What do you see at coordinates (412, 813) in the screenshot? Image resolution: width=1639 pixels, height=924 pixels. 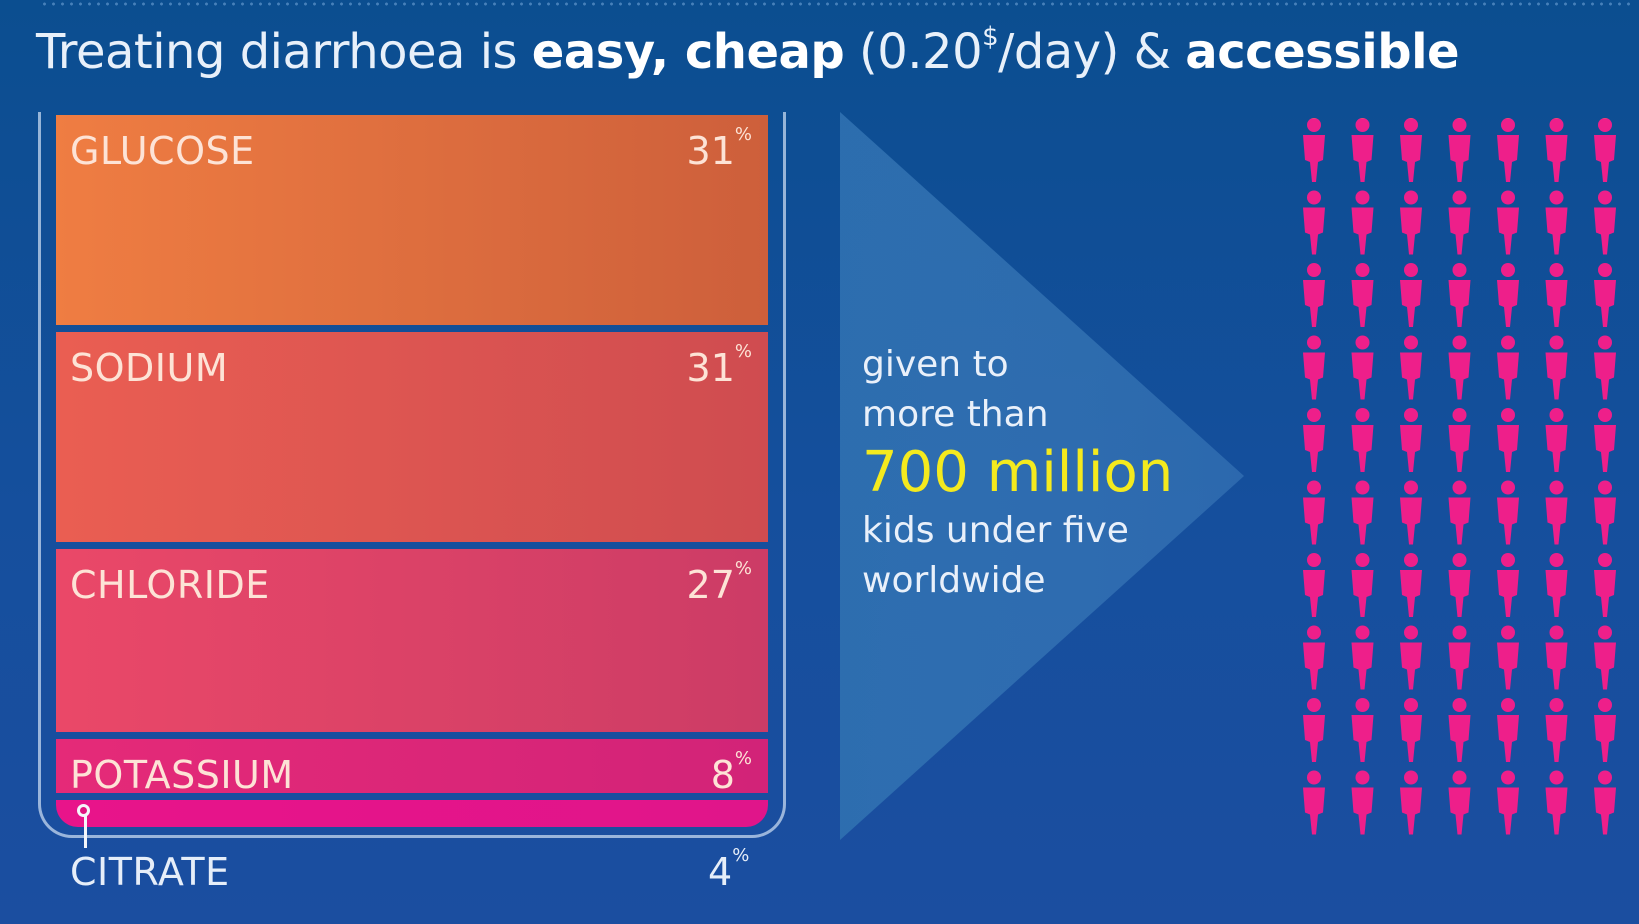 I see `segment-citrate` at bounding box center [412, 813].